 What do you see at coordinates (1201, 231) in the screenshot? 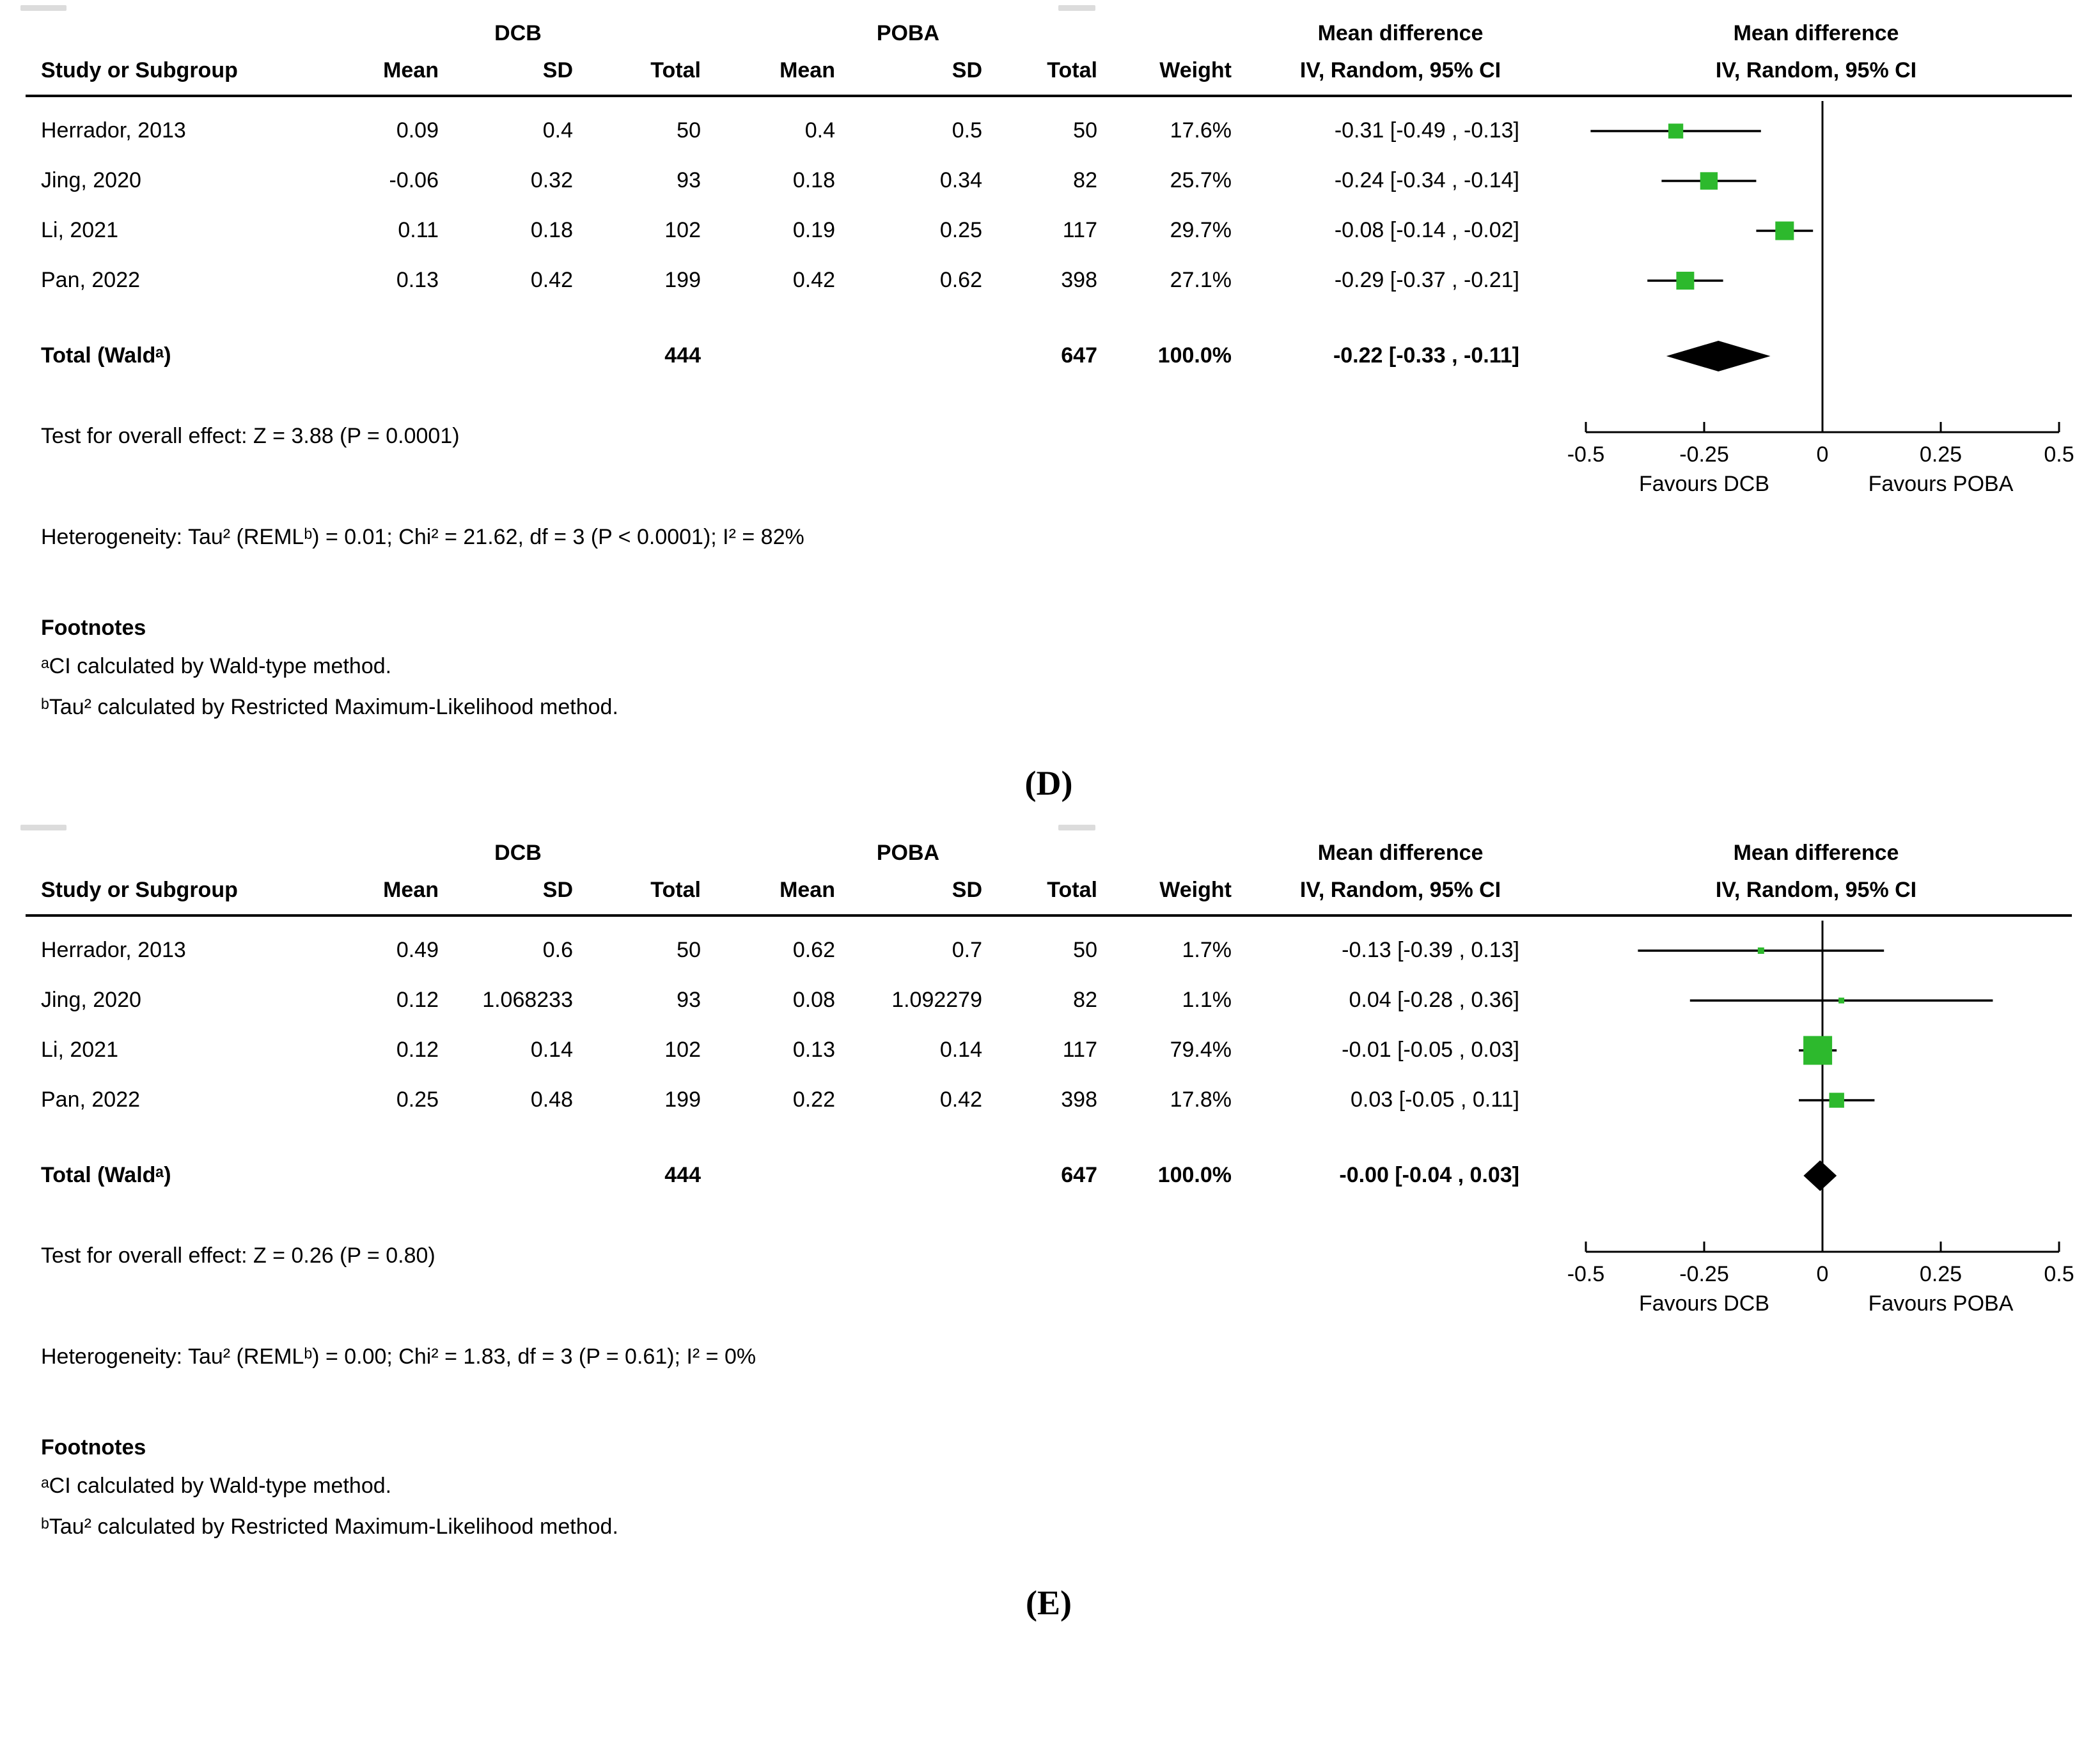
I see `weight-value: 29.7%` at bounding box center [1201, 231].